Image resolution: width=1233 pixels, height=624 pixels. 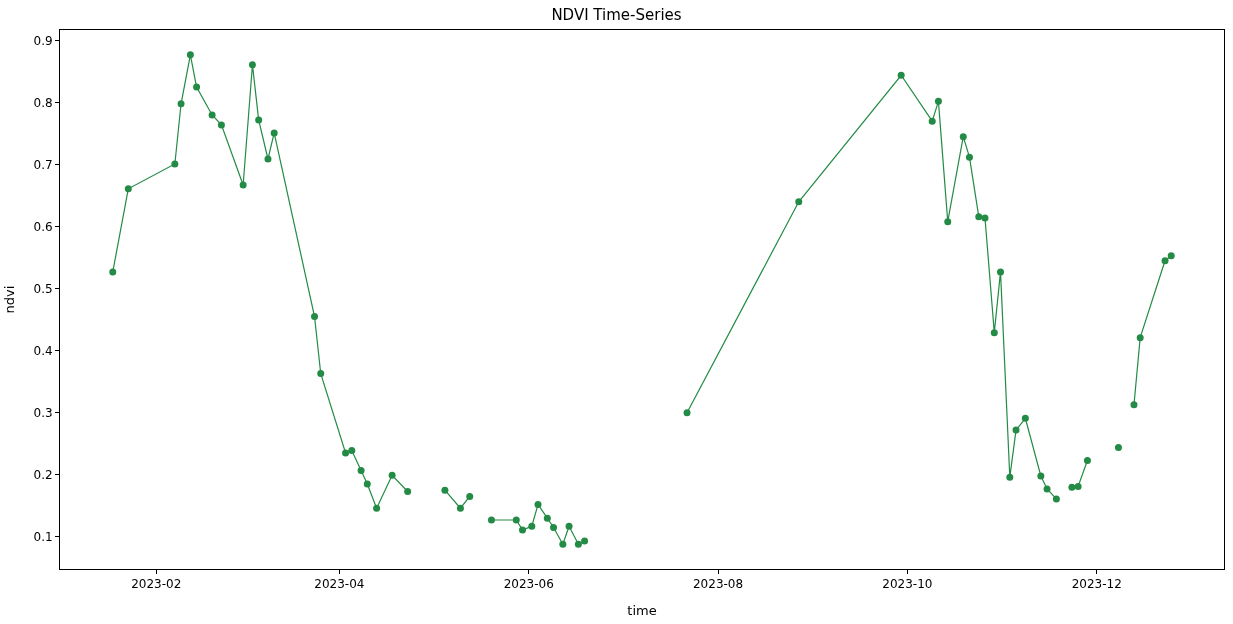 What do you see at coordinates (43, 102) in the screenshot?
I see `y-tick-label: 0.8` at bounding box center [43, 102].